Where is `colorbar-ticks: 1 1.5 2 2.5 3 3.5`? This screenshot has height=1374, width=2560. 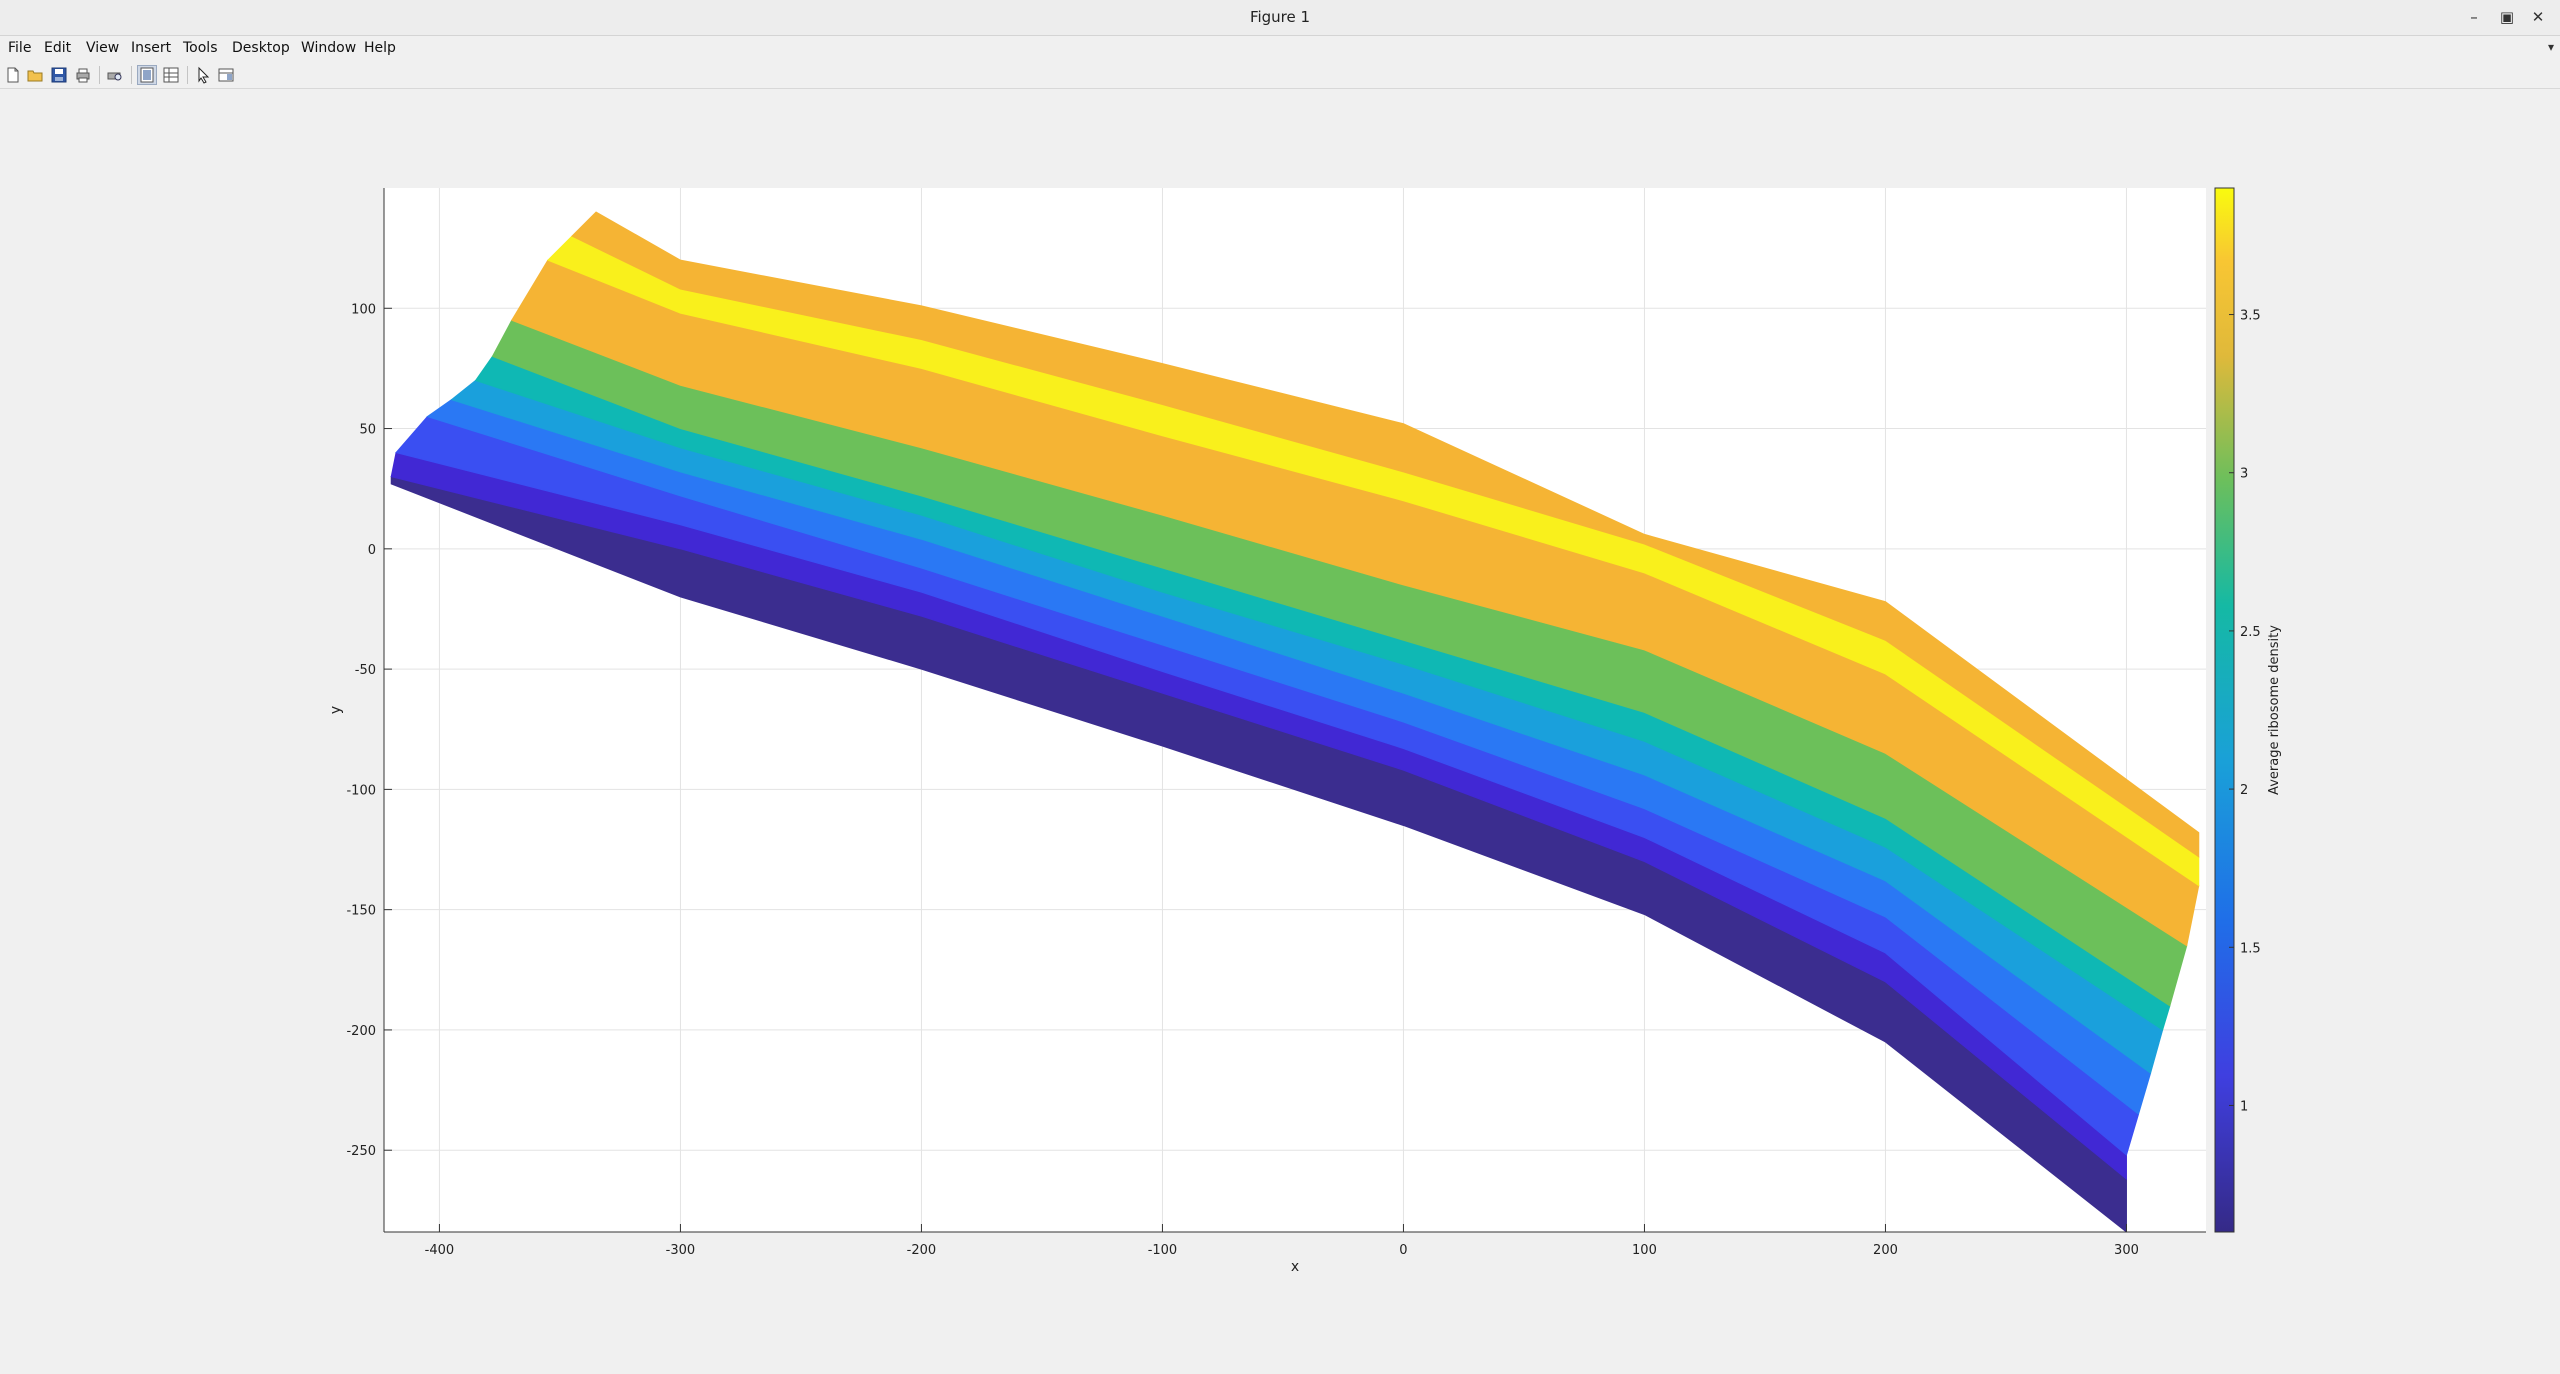
colorbar-ticks: 1 1.5 2 2.5 3 3.5 is located at coordinates (2245, 711).